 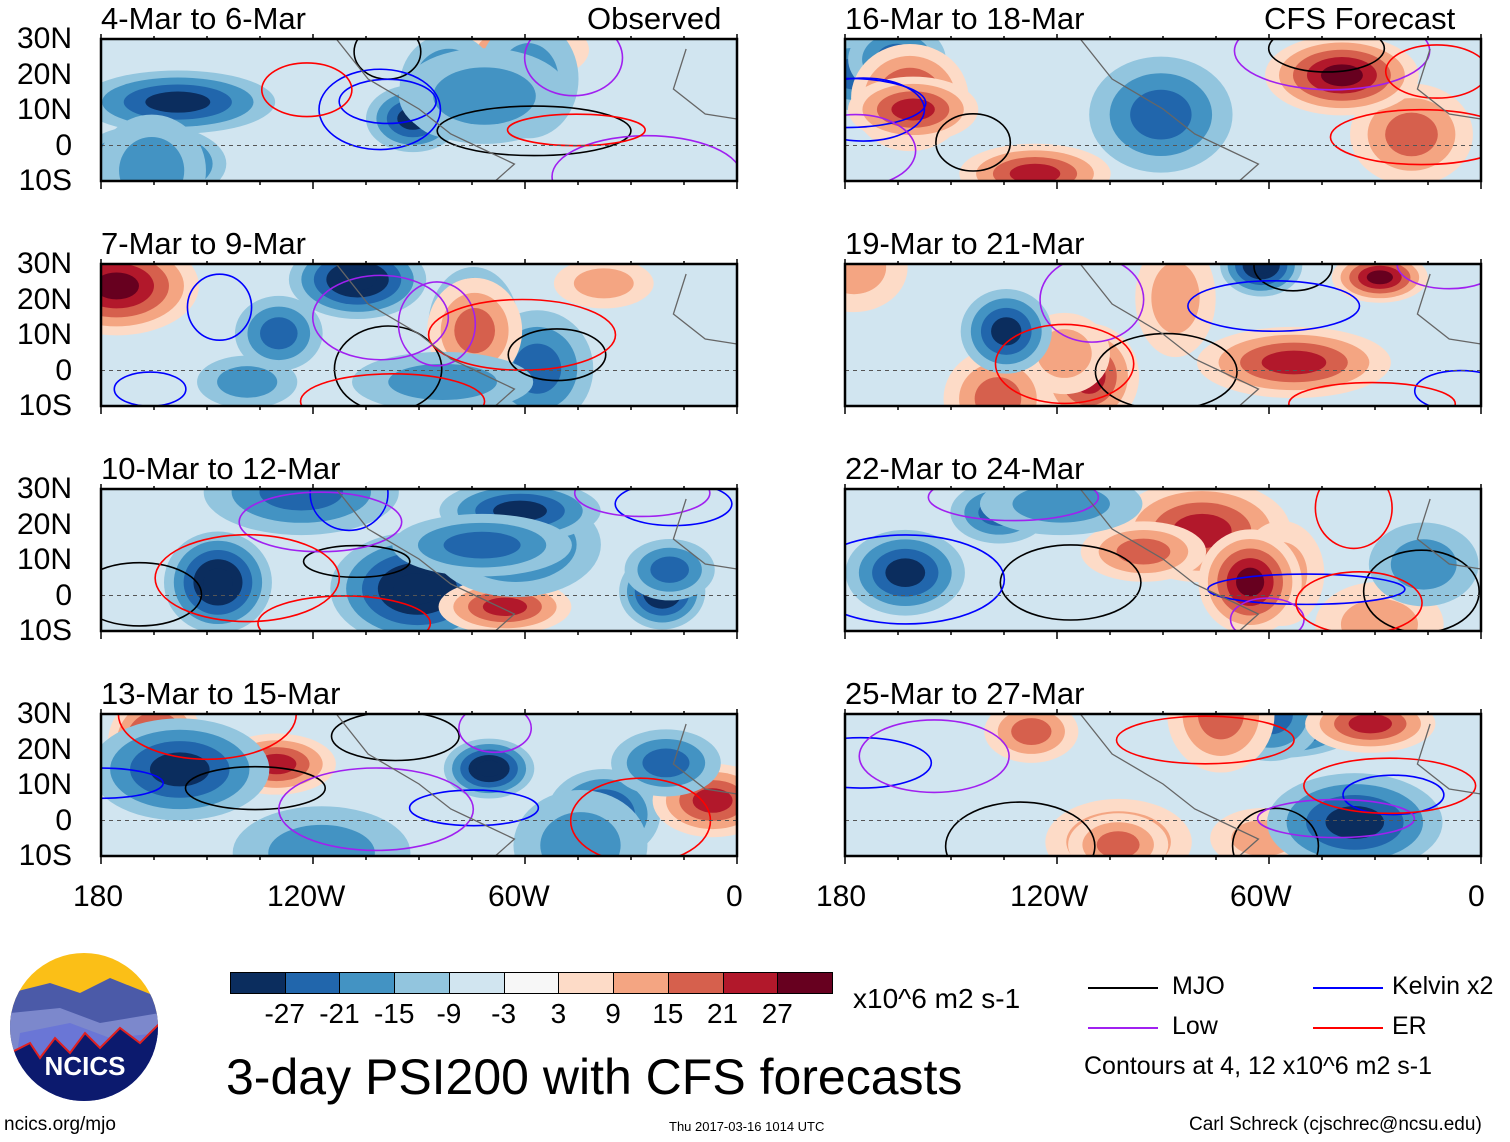 I want to click on panel-title: 13-Mar to 15-Mar, so click(x=221, y=693).